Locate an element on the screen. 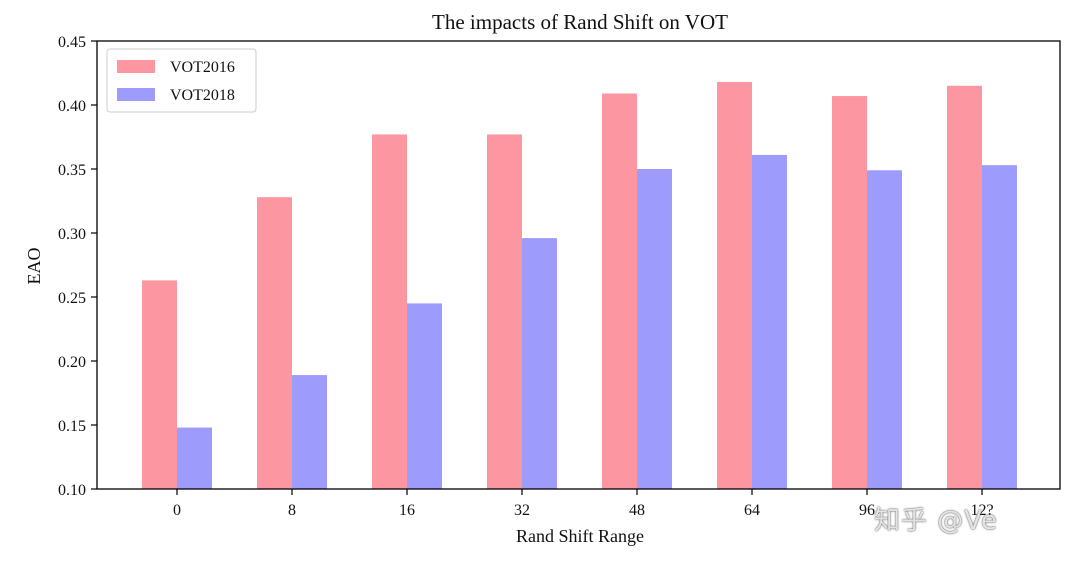  legend-swatch-vot2018 is located at coordinates (136, 94).